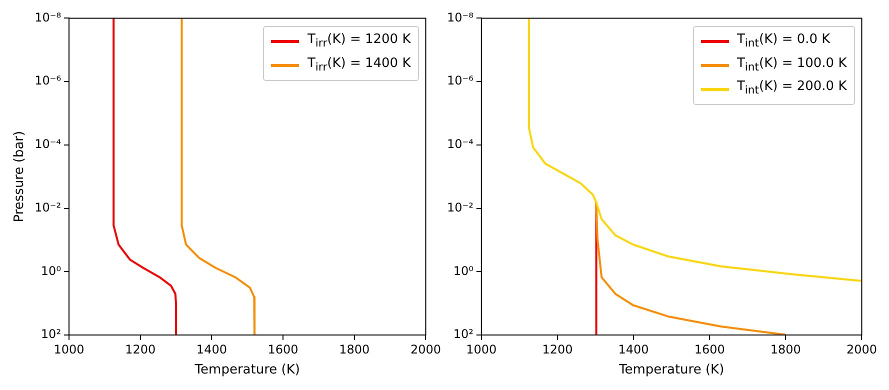 The height and width of the screenshot is (390, 889). Describe the element at coordinates (20, 176) in the screenshot. I see `y-axis-title: Pressure (bar)` at that location.